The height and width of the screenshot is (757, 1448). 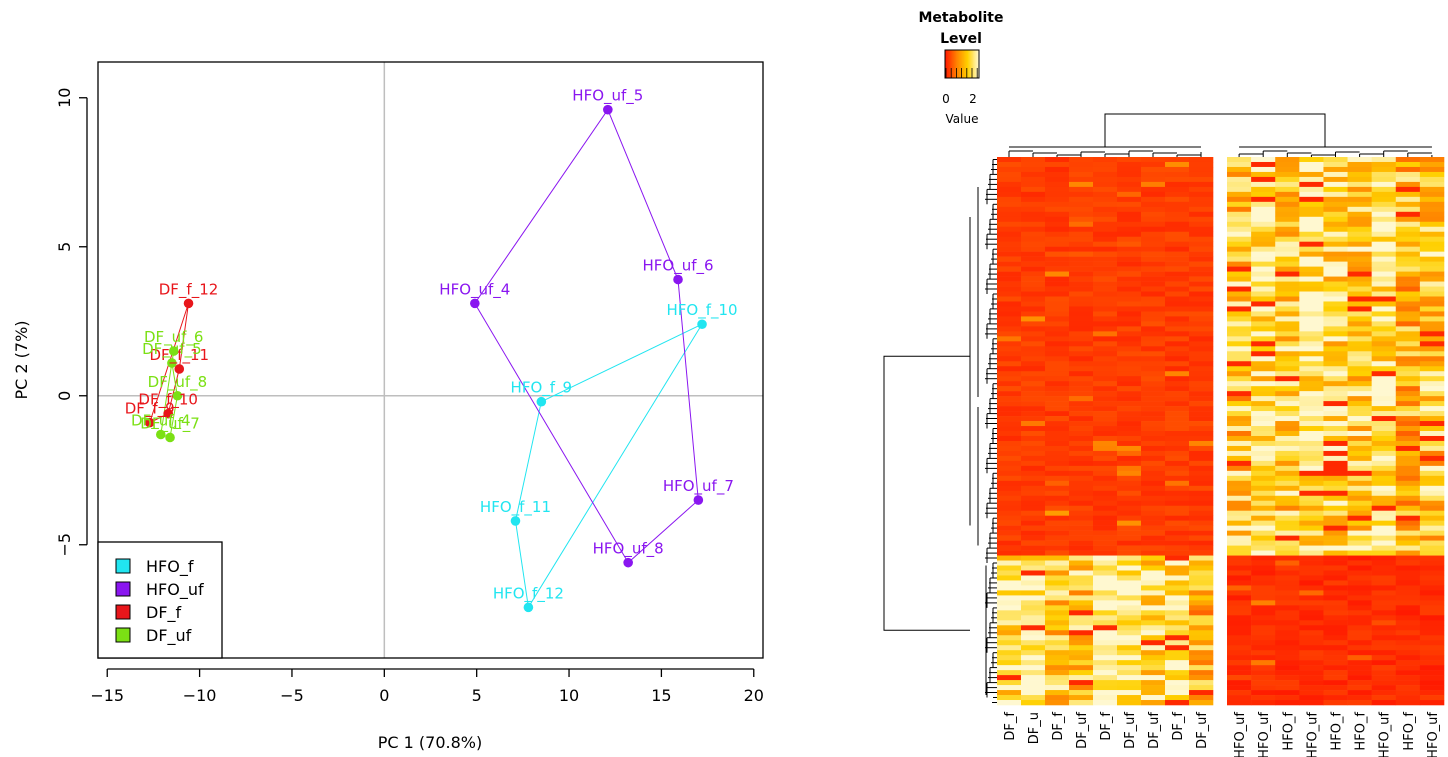 What do you see at coordinates (1264, 734) in the screenshot?
I see `column-label: HFO_uf` at bounding box center [1264, 734].